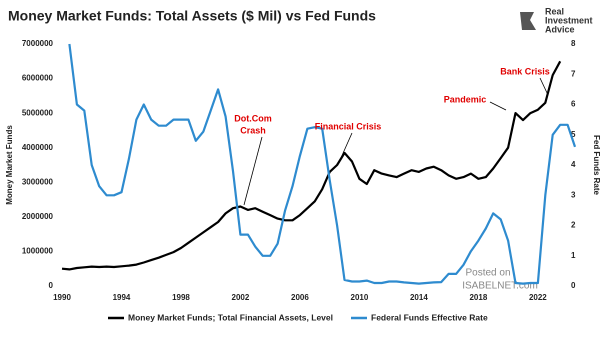 The height and width of the screenshot is (341, 605). I want to click on x-tick-label: 1998, so click(181, 297).